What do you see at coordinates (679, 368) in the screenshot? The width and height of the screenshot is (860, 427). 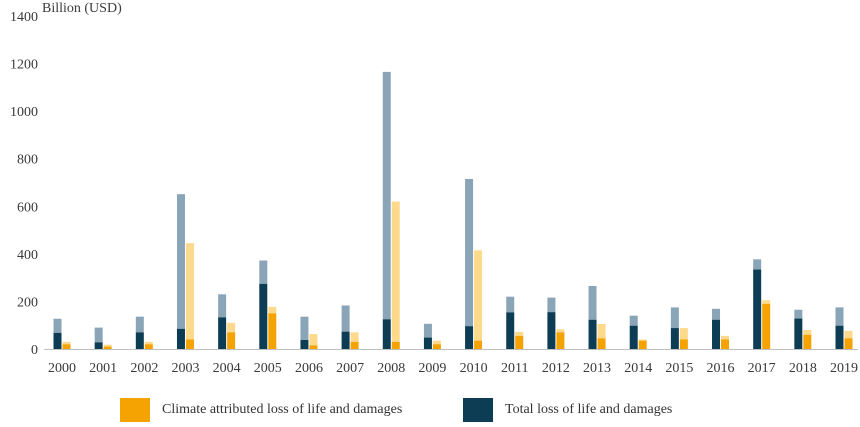 I see `x-tick-label: 2015` at bounding box center [679, 368].